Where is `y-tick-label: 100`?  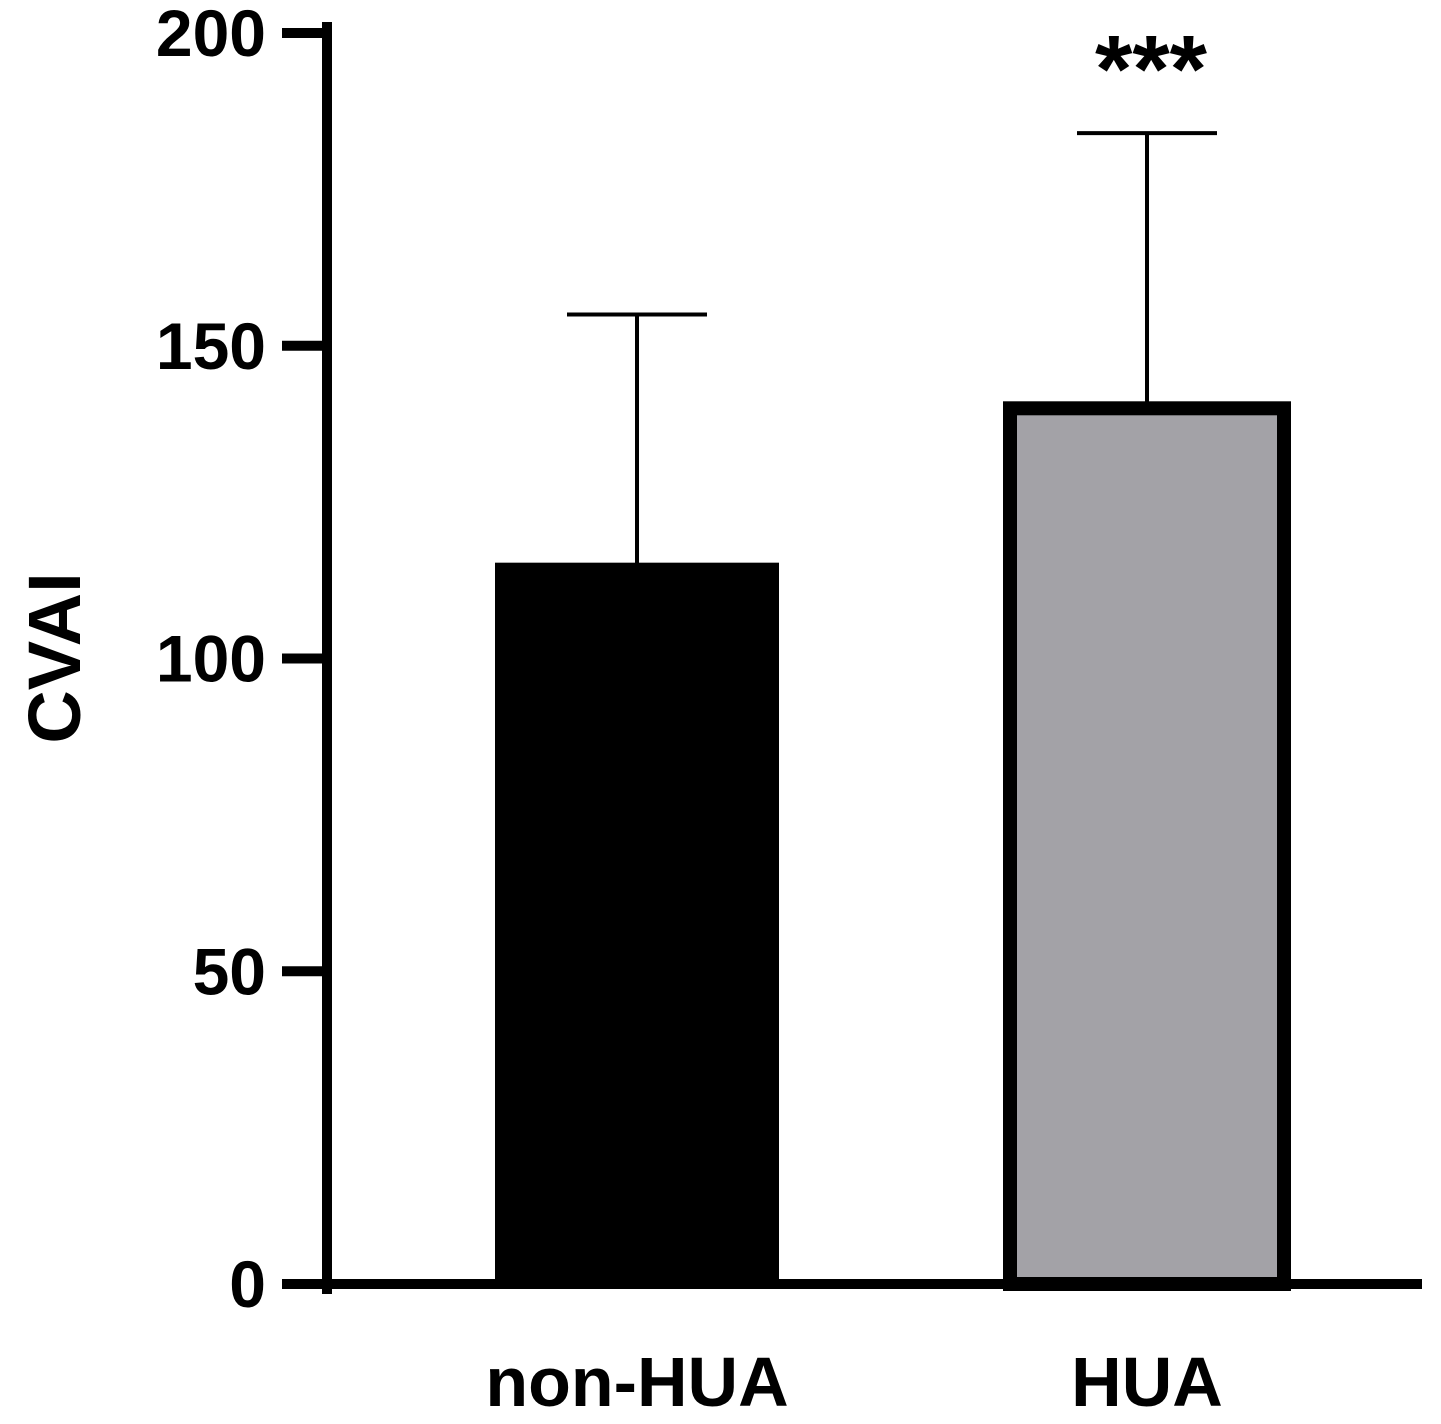
y-tick-label: 100 is located at coordinates (211, 659).